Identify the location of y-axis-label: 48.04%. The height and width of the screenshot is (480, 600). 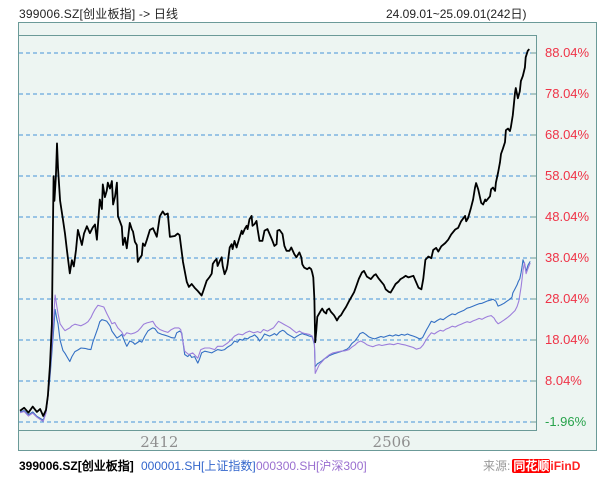
(567, 216).